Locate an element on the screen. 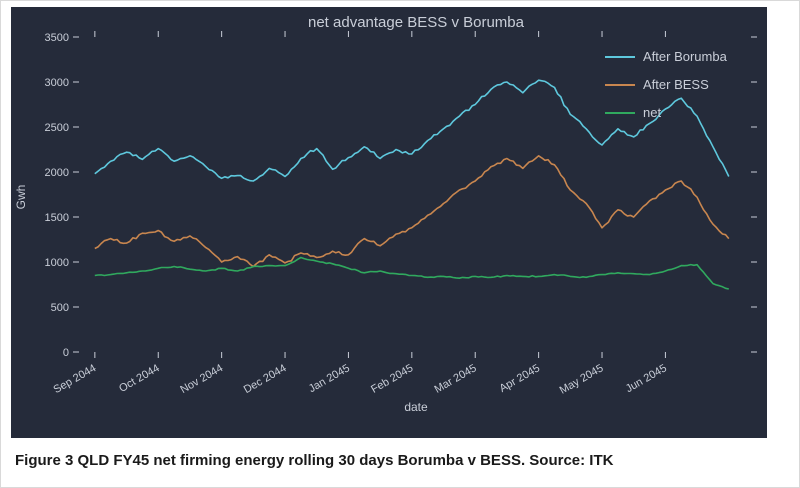 The height and width of the screenshot is (488, 800). y-tick-label: 1000 is located at coordinates (57, 263).